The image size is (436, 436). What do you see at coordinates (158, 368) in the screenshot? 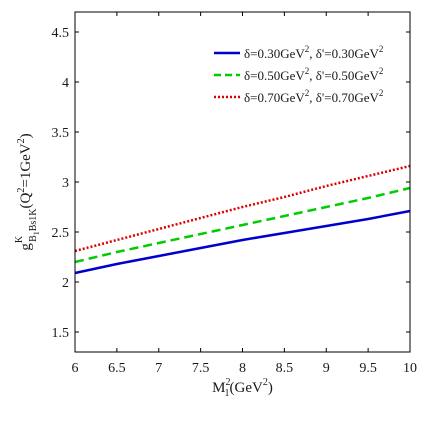
I see `x-tick-label: 7` at bounding box center [158, 368].